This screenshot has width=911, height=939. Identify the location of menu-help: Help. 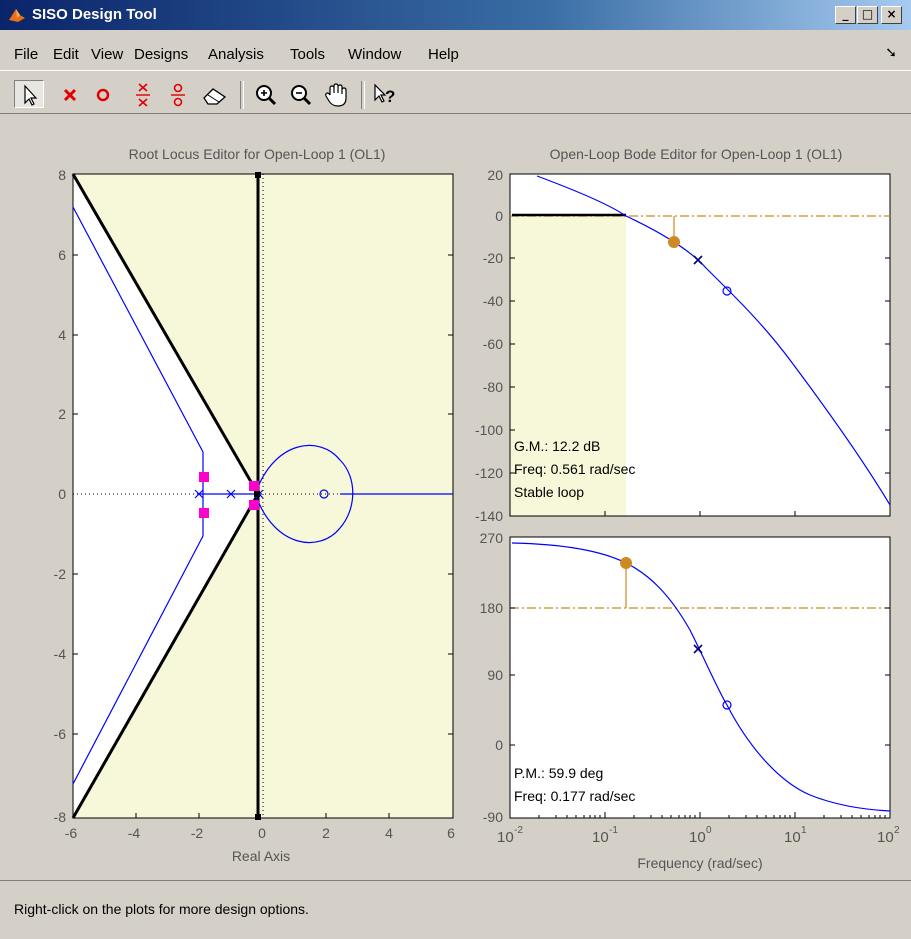
(443, 54).